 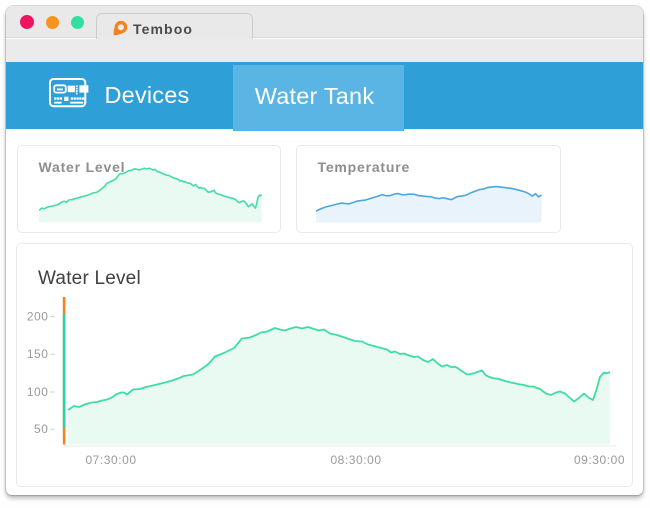 What do you see at coordinates (38, 316) in the screenshot?
I see `svg-text: 200` at bounding box center [38, 316].